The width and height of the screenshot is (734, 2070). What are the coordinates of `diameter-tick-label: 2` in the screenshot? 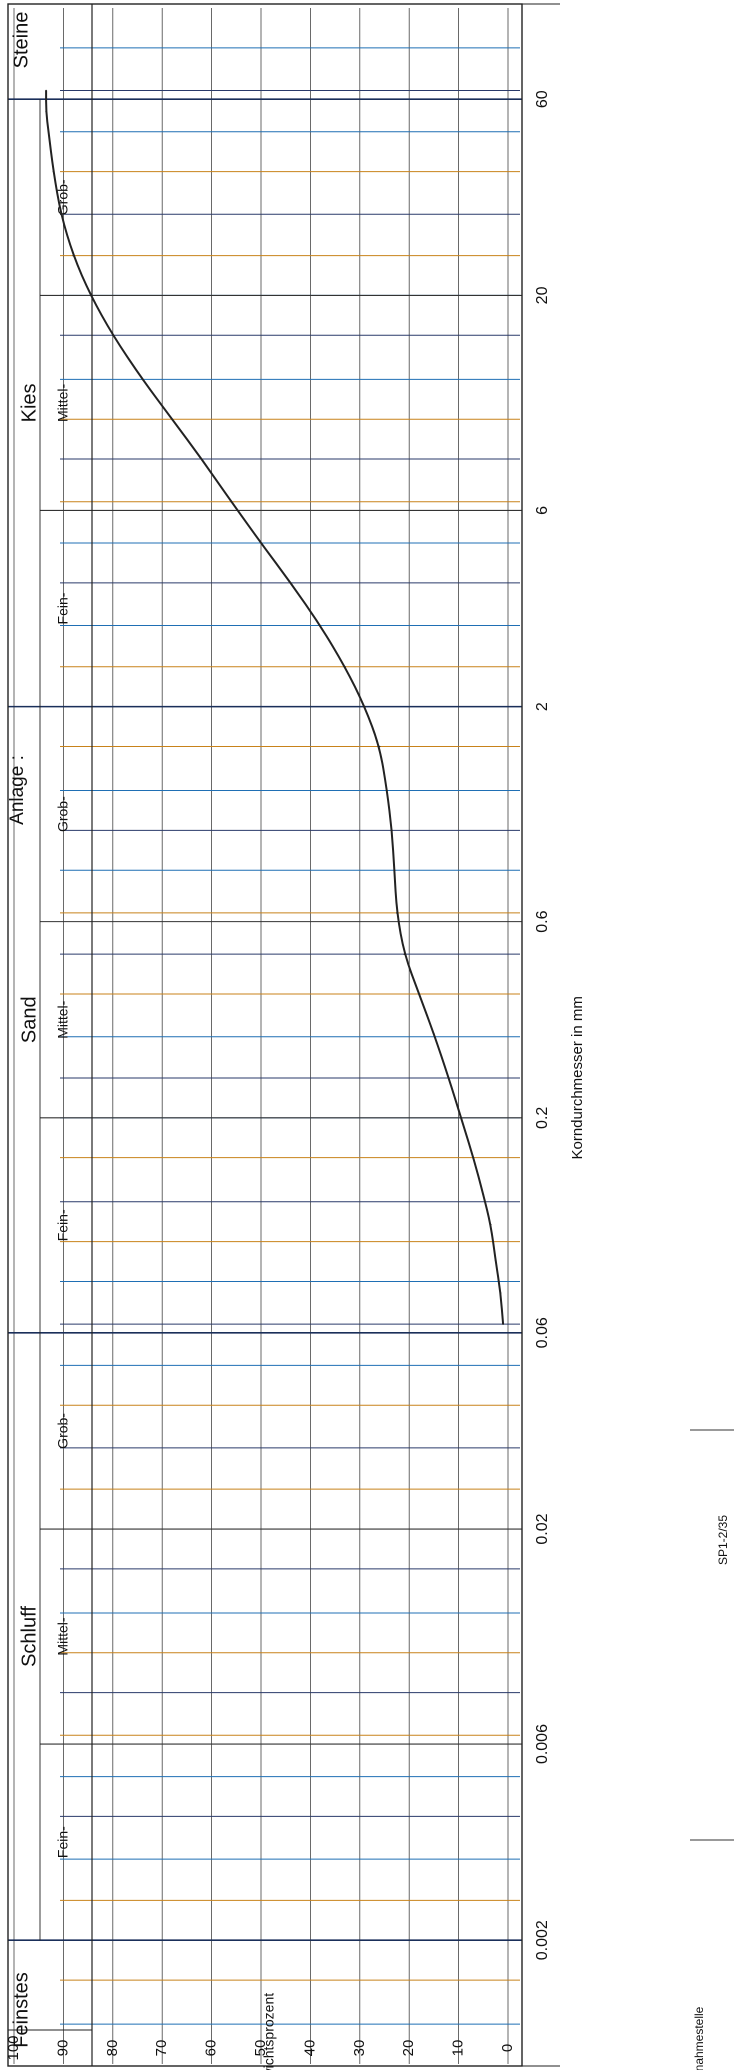 It's located at (542, 706).